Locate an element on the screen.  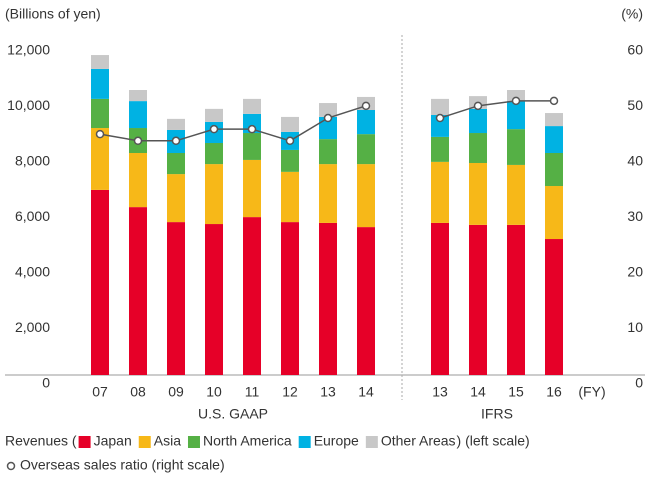
legend-text: ) (left scale) is located at coordinates (493, 441).